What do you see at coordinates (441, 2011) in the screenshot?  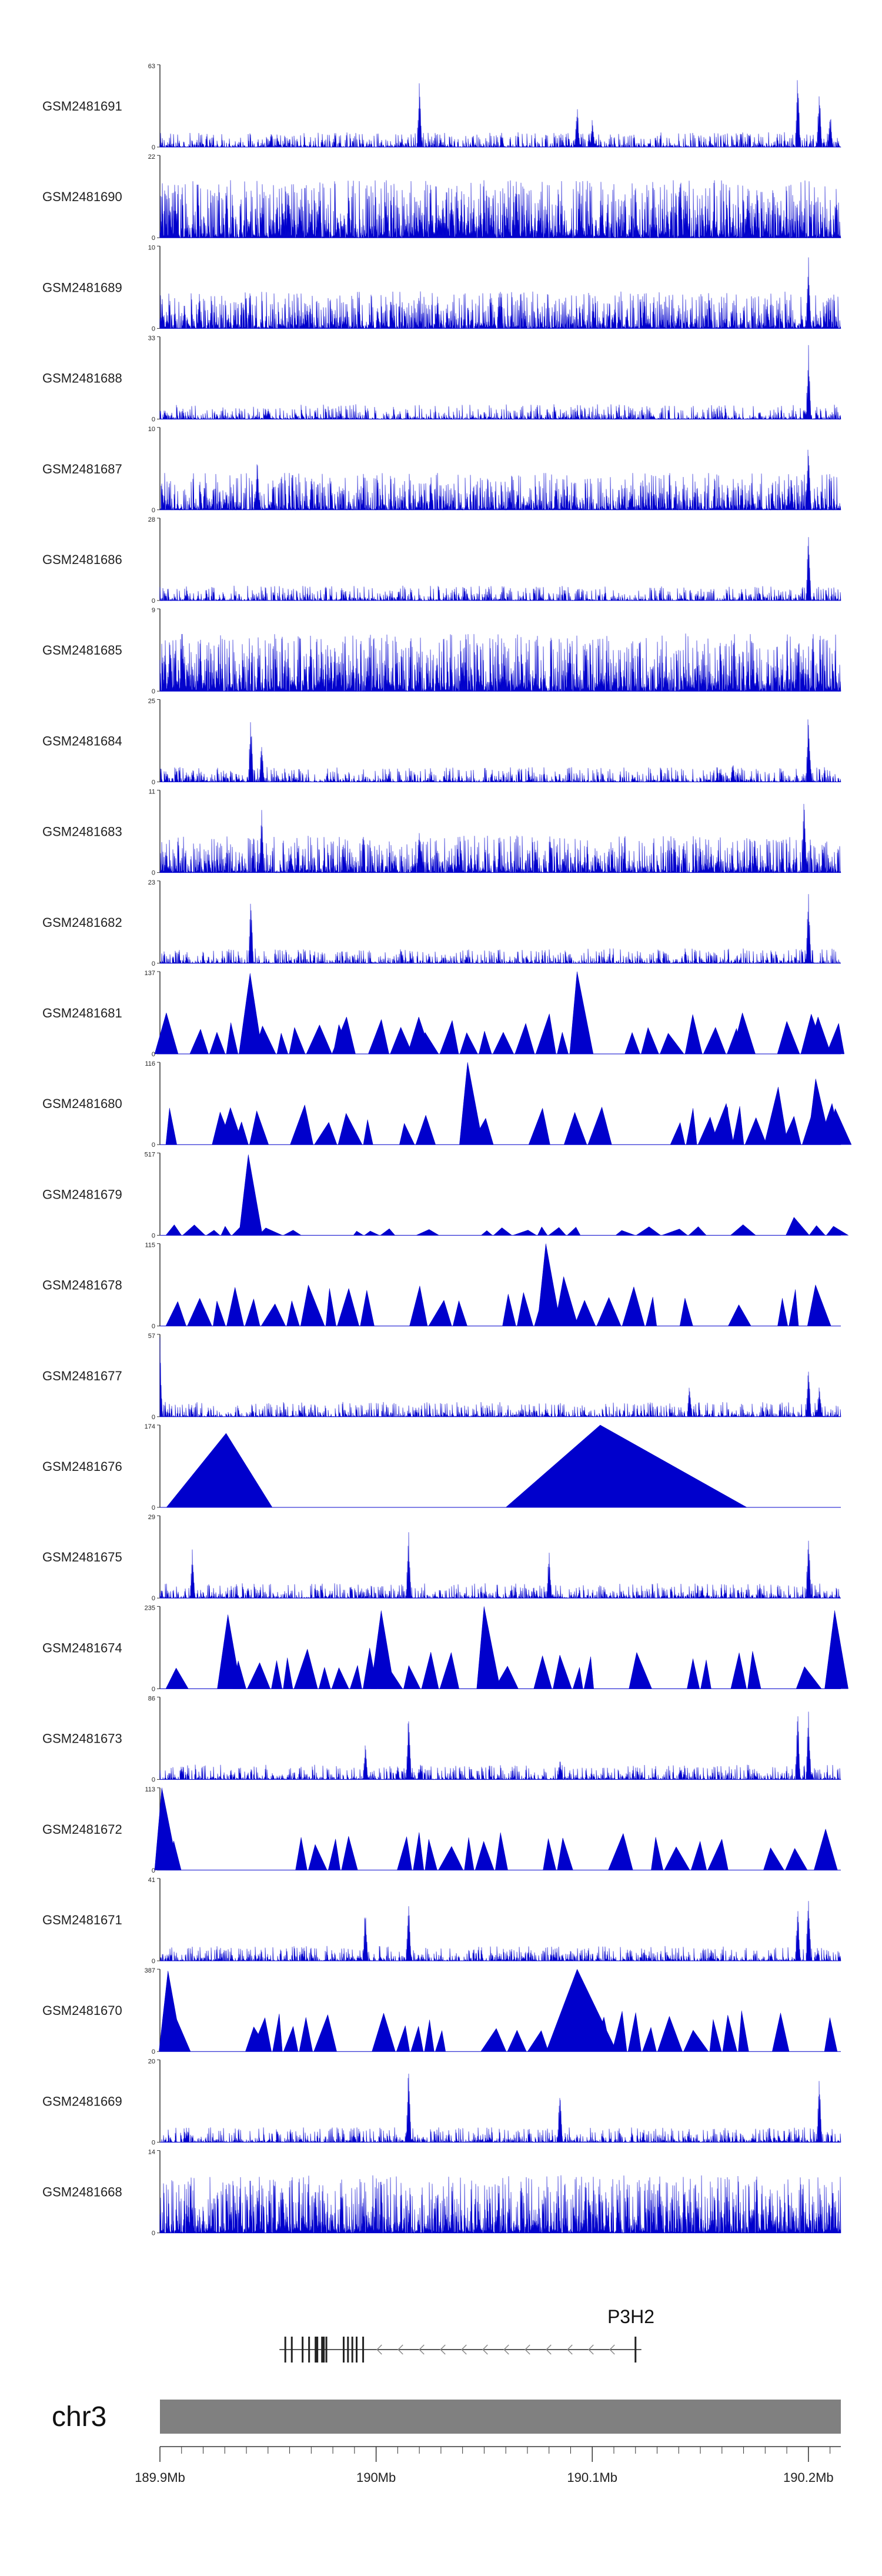 I see `track: GSM2481670 387 0` at bounding box center [441, 2011].